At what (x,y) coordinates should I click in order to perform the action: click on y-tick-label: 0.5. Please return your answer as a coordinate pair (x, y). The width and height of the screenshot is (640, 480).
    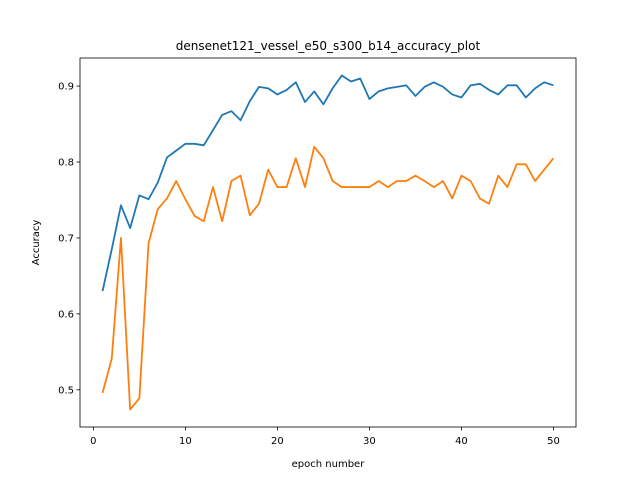
    Looking at the image, I should click on (66, 390).